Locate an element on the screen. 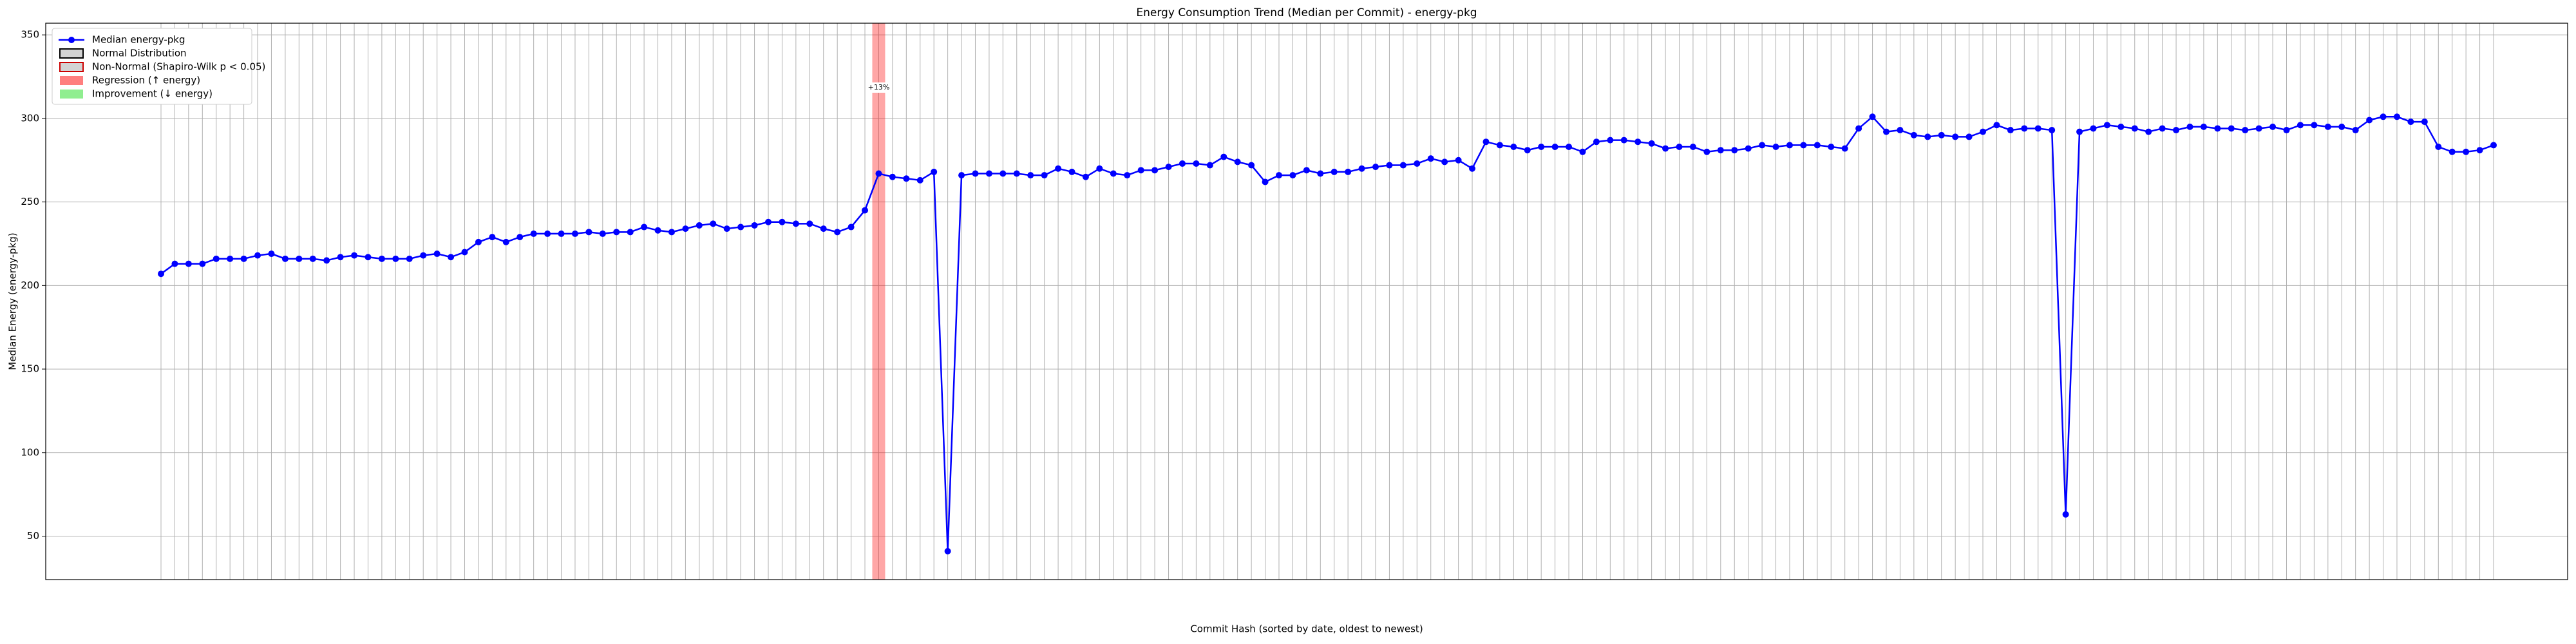 This screenshot has width=2576, height=644. annotation-box is located at coordinates (879, 87).